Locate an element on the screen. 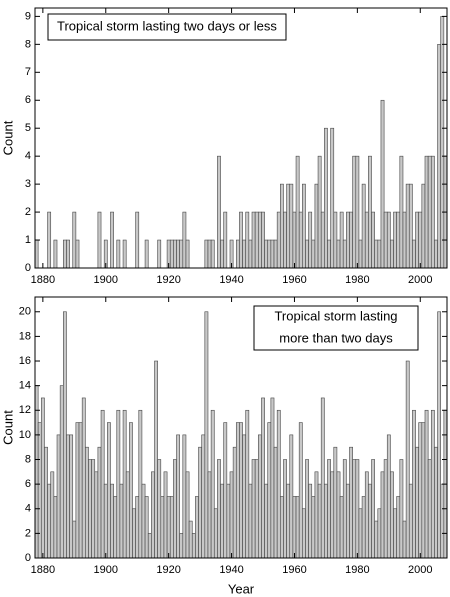 This screenshot has height=597, width=450. y-tick-label: 14 is located at coordinates (25, 386).